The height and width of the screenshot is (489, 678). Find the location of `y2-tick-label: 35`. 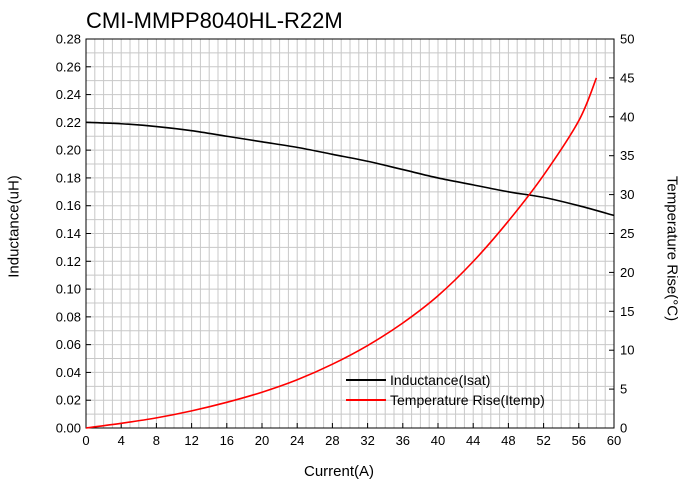

y2-tick-label: 35 is located at coordinates (627, 155).